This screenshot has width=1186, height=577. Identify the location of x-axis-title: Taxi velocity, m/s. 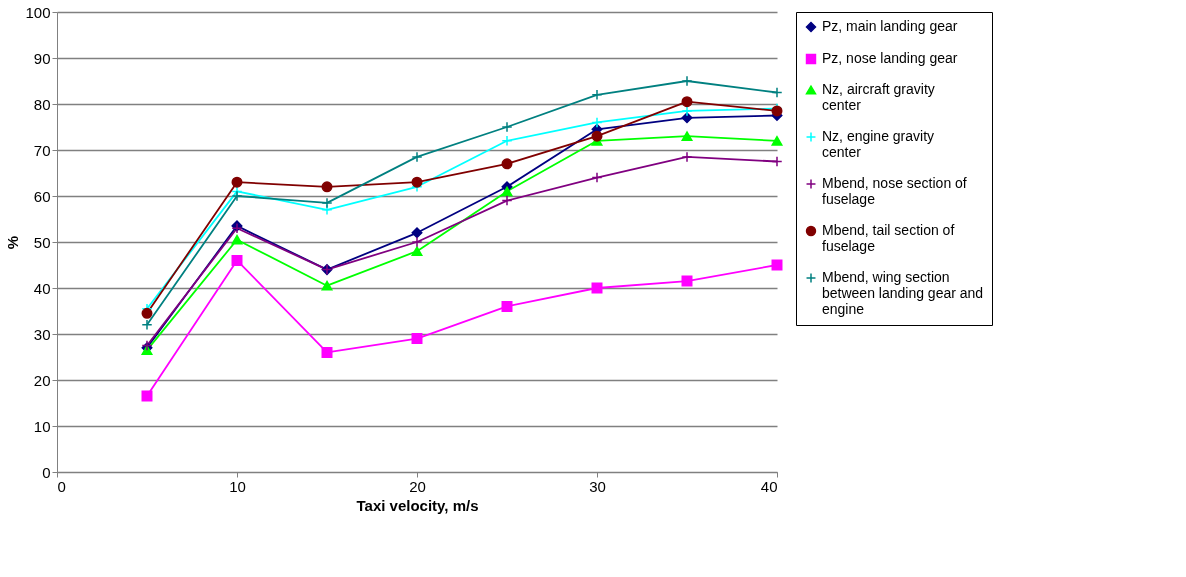
(417, 505).